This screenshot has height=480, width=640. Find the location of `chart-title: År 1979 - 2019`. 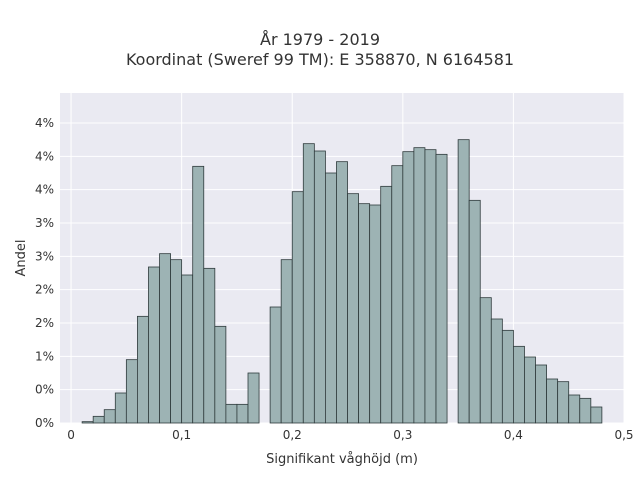

chart-title: År 1979 - 2019 is located at coordinates (320, 39).